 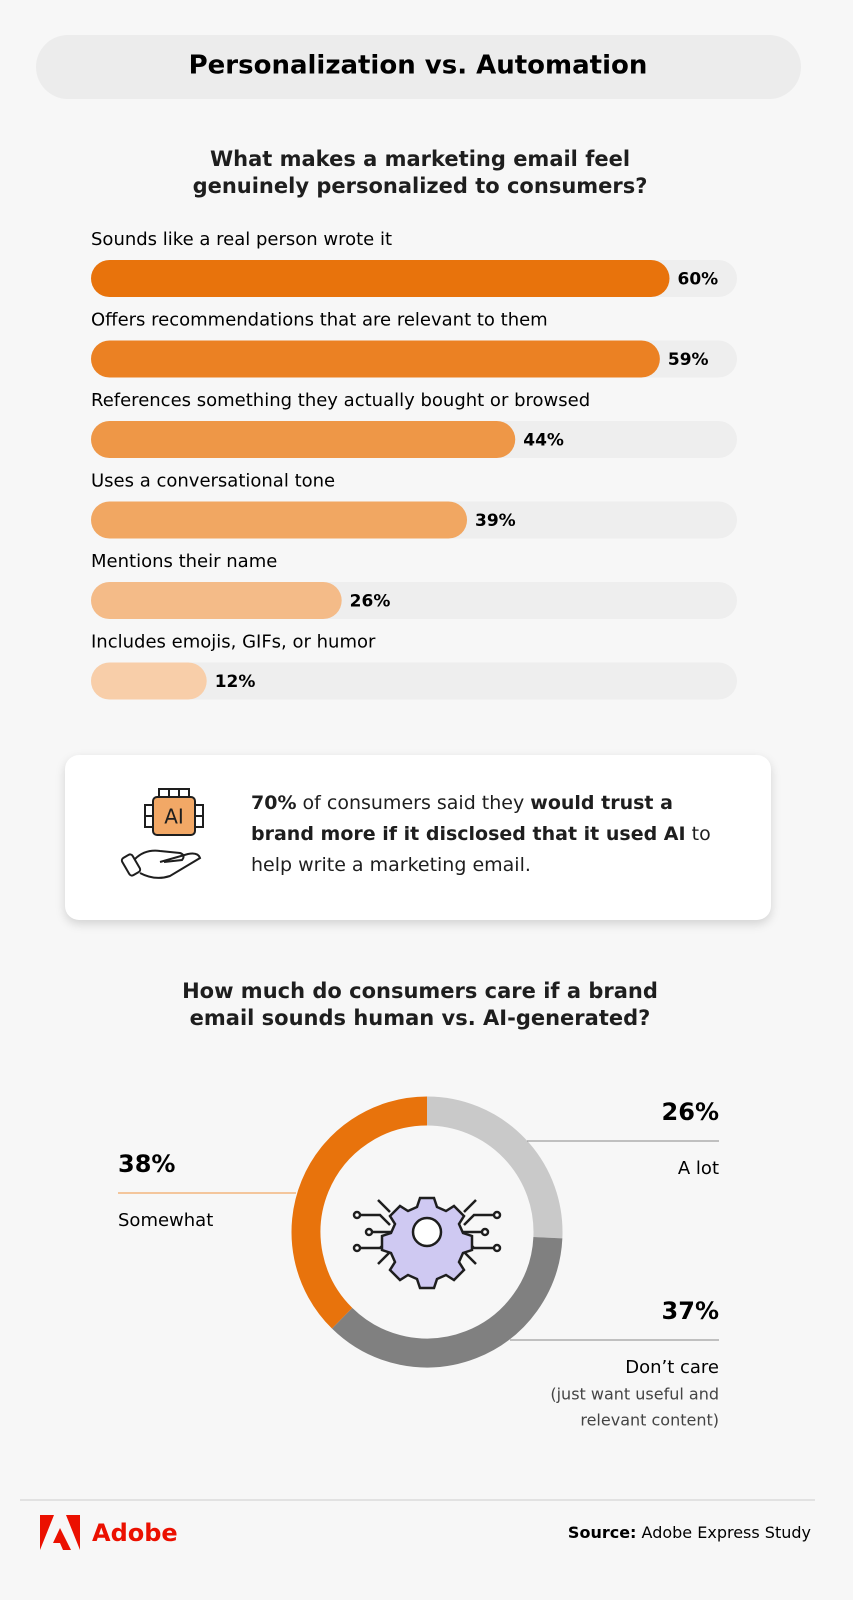 I want to click on logo-text: Adobe, so click(x=135, y=1533).